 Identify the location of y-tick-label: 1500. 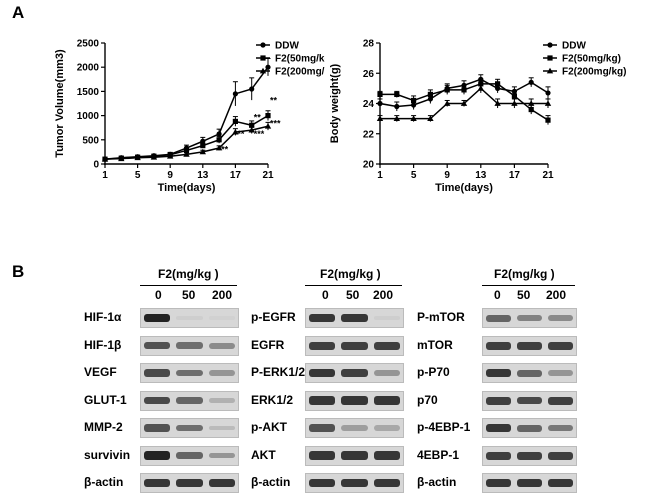
(88, 92).